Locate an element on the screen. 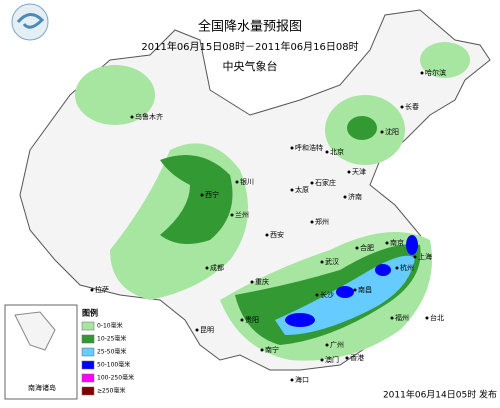  legend-label: 100-250毫米 is located at coordinates (115, 378).